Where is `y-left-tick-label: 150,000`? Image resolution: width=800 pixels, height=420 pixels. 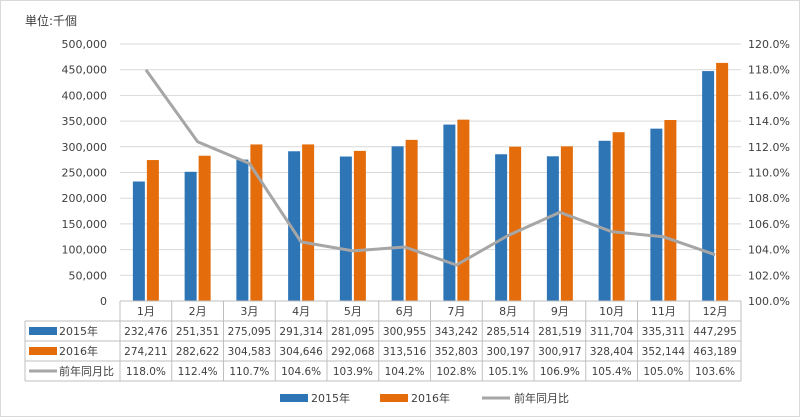
y-left-tick-label: 150,000 is located at coordinates (85, 224).